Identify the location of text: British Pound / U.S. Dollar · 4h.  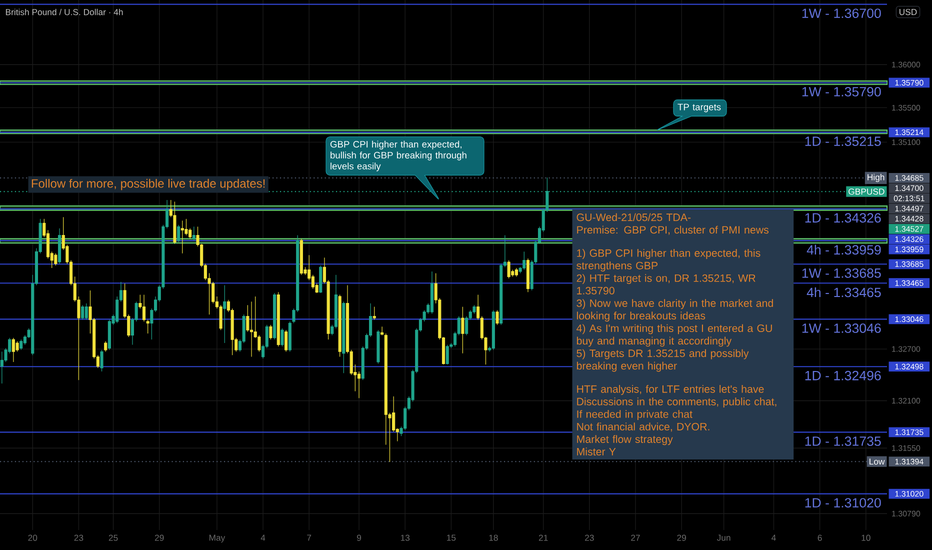
(64, 12).